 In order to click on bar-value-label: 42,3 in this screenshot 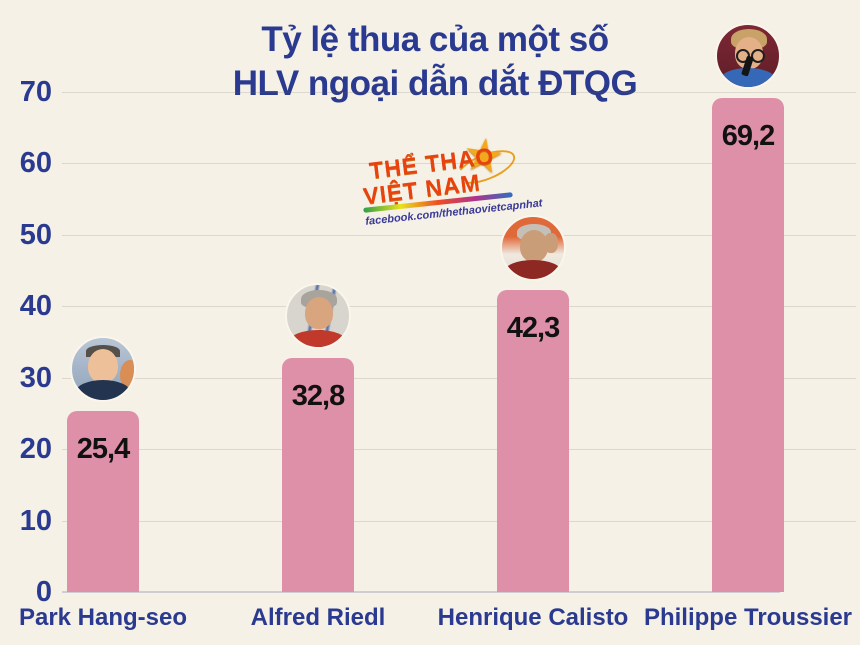, I will do `click(533, 327)`.